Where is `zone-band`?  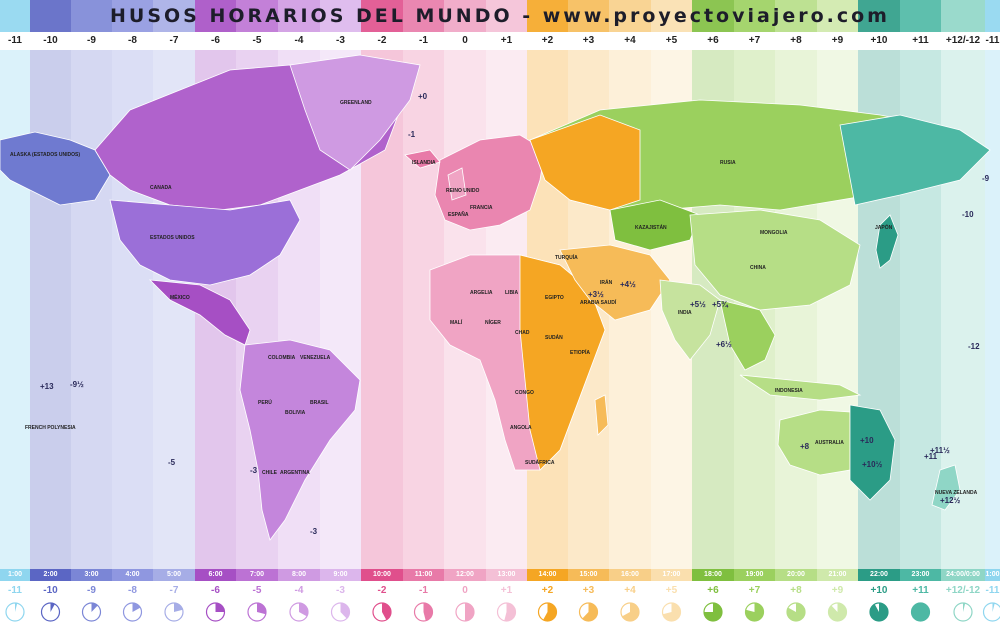
zone-band is located at coordinates (50, 300).